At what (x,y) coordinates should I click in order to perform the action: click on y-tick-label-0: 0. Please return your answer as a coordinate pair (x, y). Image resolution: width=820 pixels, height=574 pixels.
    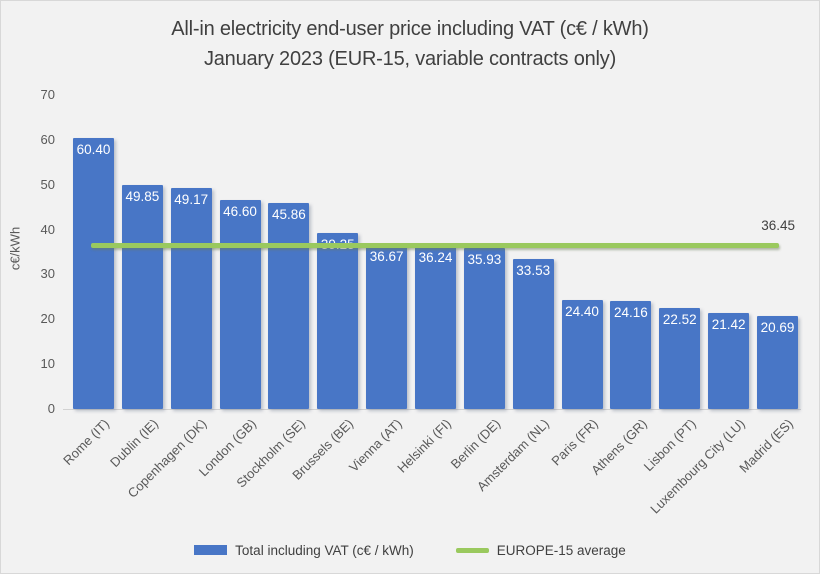
    Looking at the image, I should click on (51, 408).